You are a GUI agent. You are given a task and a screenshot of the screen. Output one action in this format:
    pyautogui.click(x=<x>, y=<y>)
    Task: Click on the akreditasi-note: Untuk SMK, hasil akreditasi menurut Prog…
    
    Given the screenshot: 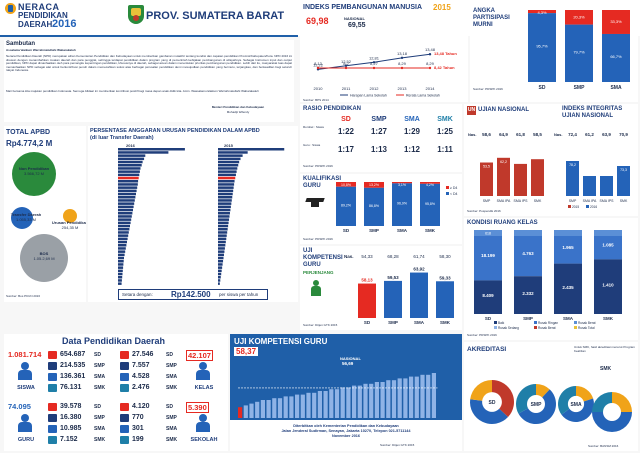 What is the action you would take?
    pyautogui.click(x=604, y=349)
    